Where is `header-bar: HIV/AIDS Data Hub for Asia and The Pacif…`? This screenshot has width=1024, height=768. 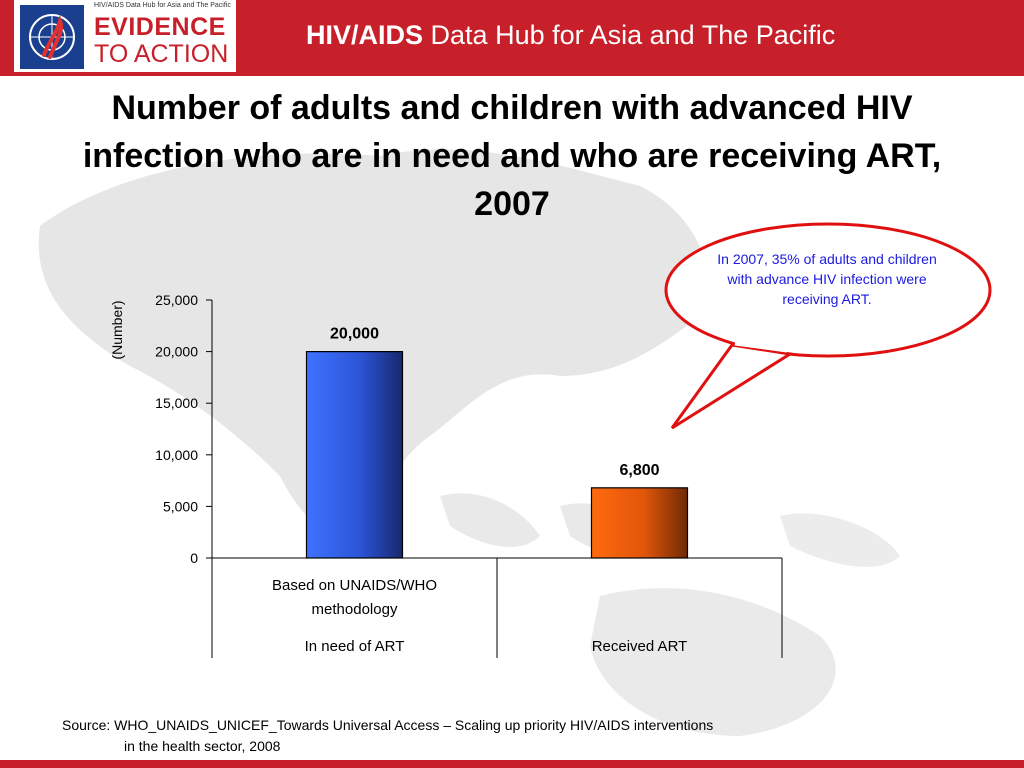 header-bar: HIV/AIDS Data Hub for Asia and The Pacif… is located at coordinates (512, 38).